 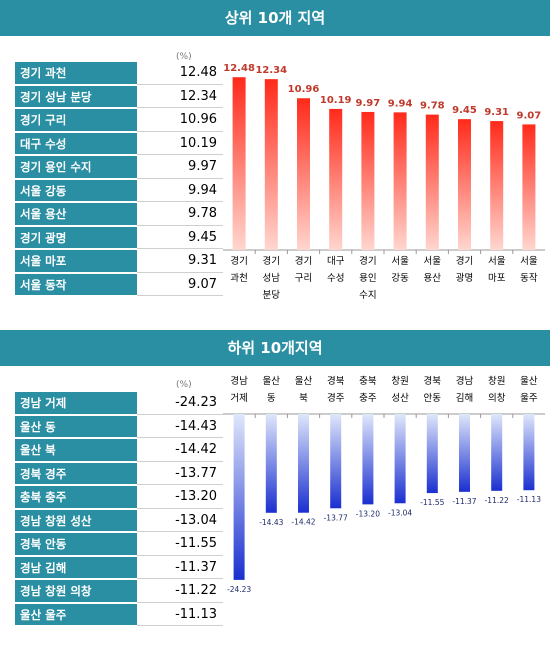 What do you see at coordinates (76, 403) in the screenshot?
I see `bottom-row-label: 경남 거제` at bounding box center [76, 403].